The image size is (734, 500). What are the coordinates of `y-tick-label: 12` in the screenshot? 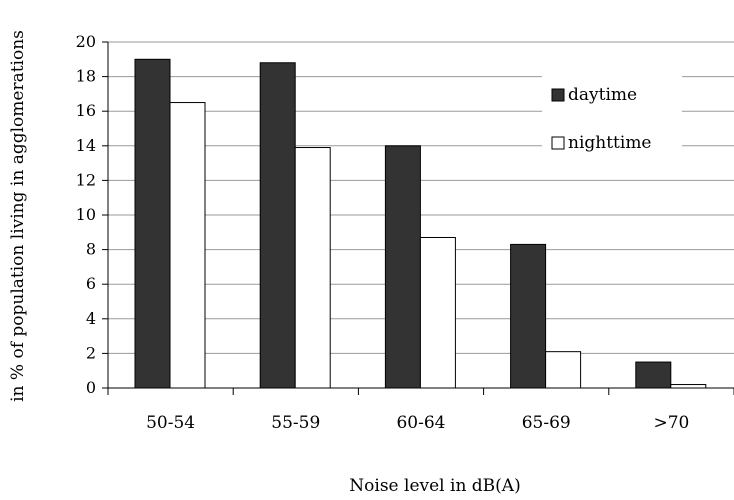 It's located at (86, 179).